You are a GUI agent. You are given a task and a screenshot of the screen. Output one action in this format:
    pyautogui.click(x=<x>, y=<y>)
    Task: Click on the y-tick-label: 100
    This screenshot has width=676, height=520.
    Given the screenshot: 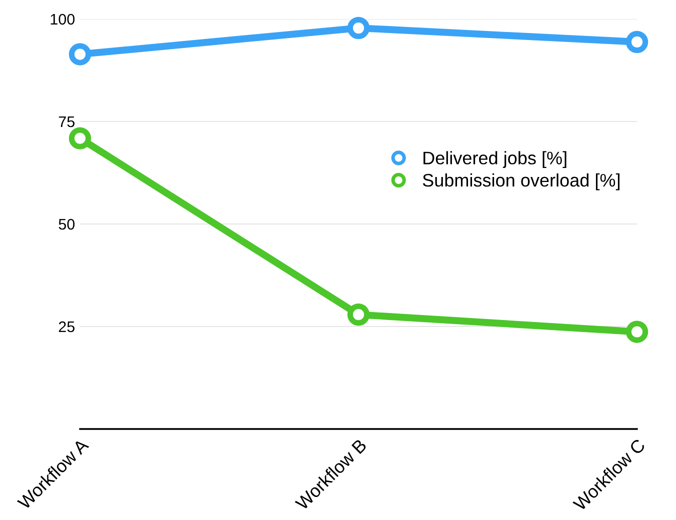 What is the action you would take?
    pyautogui.click(x=62, y=19)
    